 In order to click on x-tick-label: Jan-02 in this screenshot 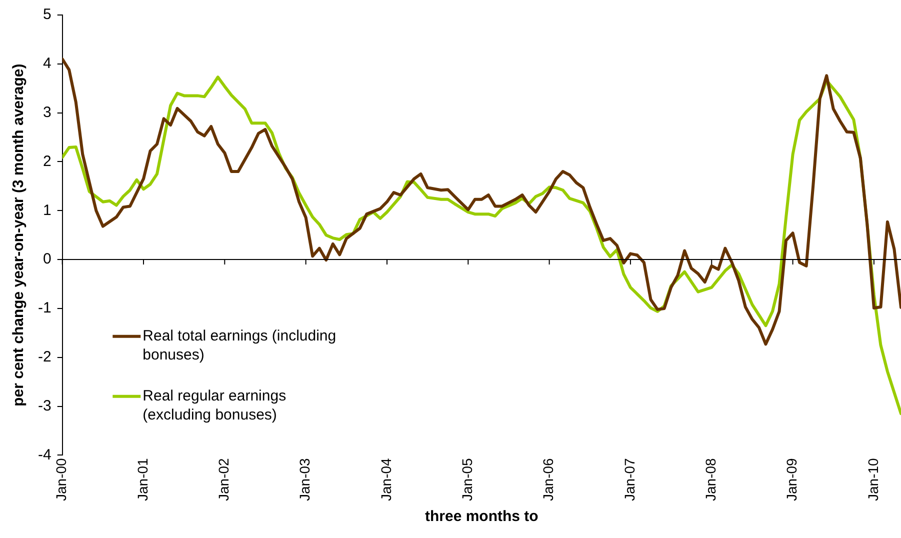, I will do `click(224, 480)`.